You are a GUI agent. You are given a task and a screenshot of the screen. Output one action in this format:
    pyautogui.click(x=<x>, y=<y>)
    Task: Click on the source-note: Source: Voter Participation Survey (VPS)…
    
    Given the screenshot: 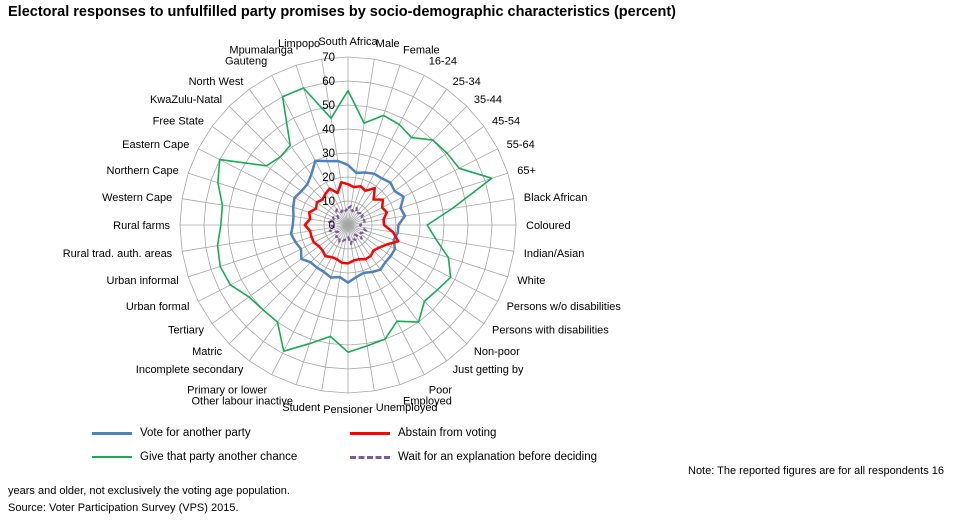 What is the action you would take?
    pyautogui.click(x=123, y=508)
    